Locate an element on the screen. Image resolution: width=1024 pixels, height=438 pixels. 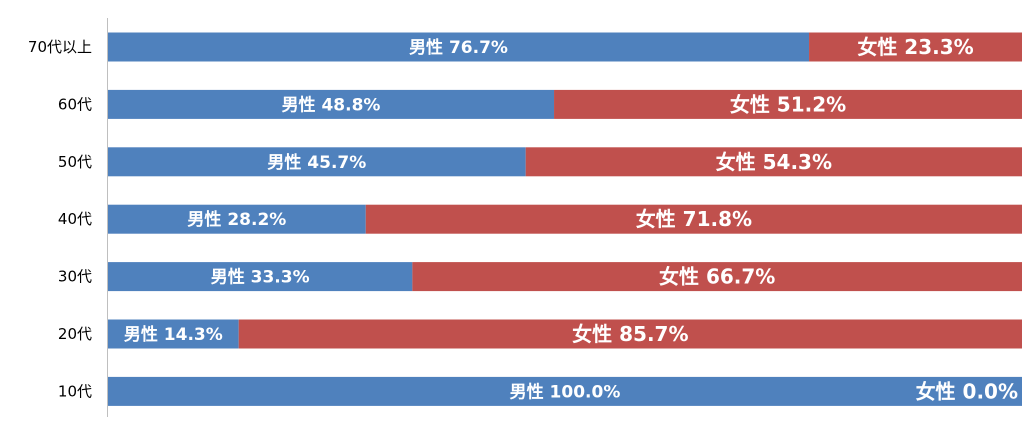
data-label-female: 女性 71.8% is located at coordinates (694, 219).